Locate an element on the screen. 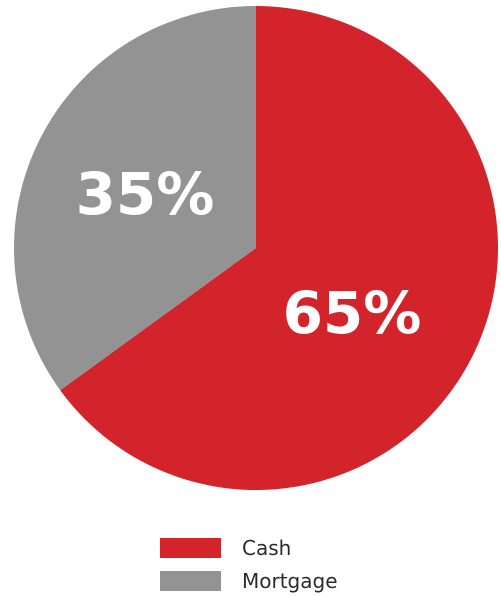 This screenshot has height=597, width=501. legend-label-cash: Cash is located at coordinates (266, 548).